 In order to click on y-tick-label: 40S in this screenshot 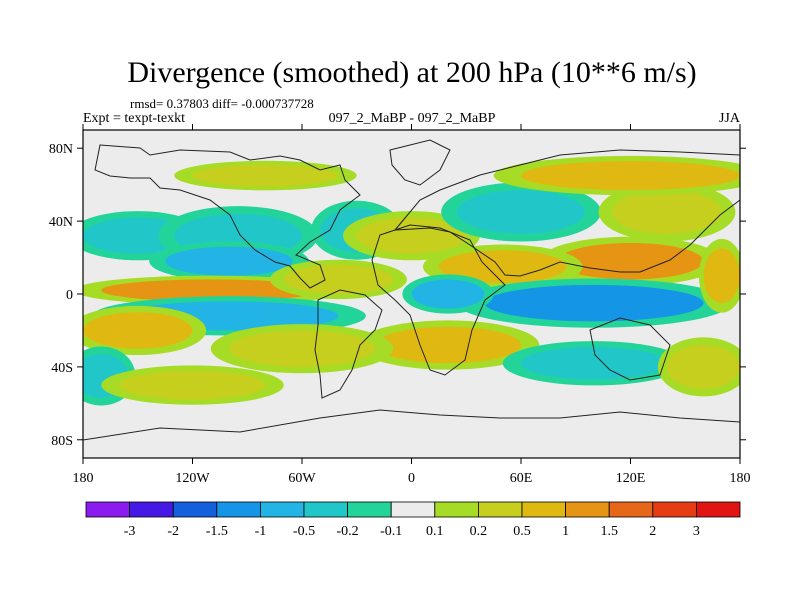, I will do `click(62, 368)`.